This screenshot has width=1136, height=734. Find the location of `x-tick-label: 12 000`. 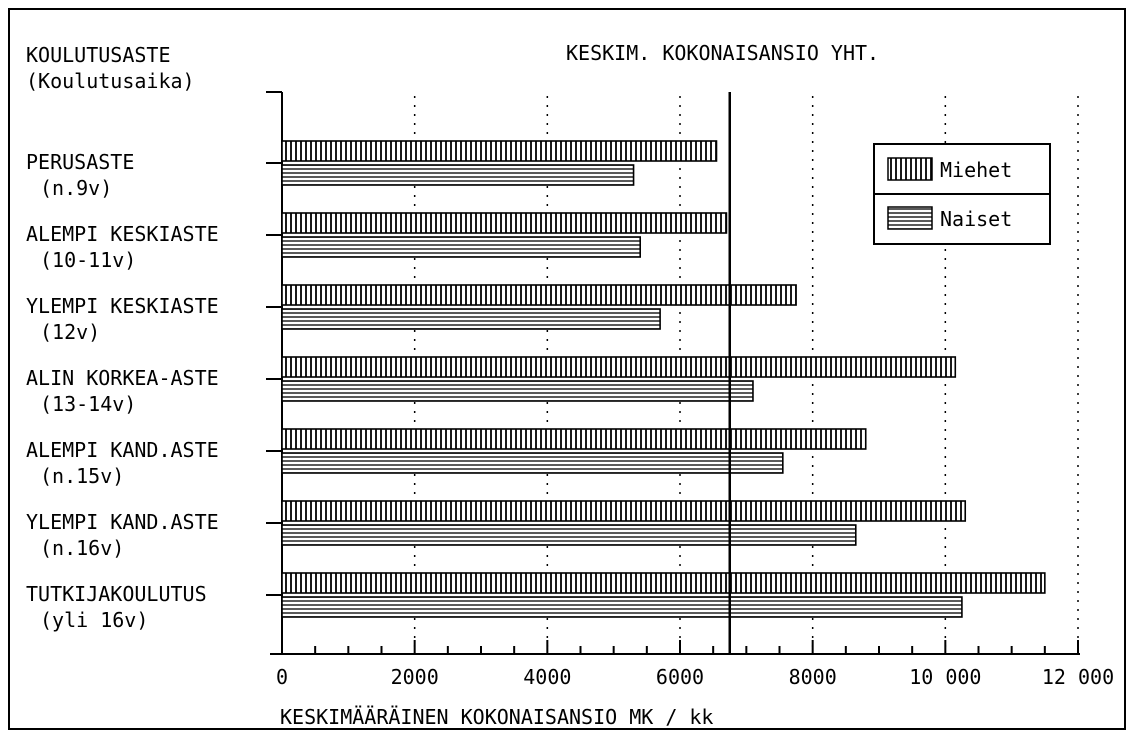

x-tick-label: 12 000 is located at coordinates (1078, 677).